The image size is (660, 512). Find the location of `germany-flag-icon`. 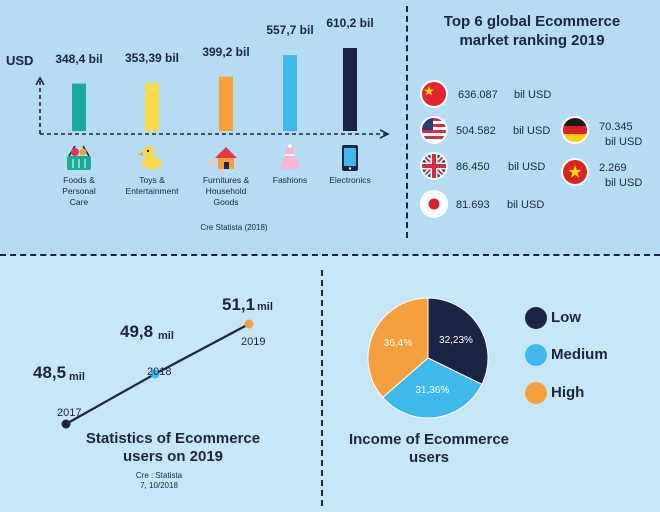

germany-flag-icon is located at coordinates (575, 130).